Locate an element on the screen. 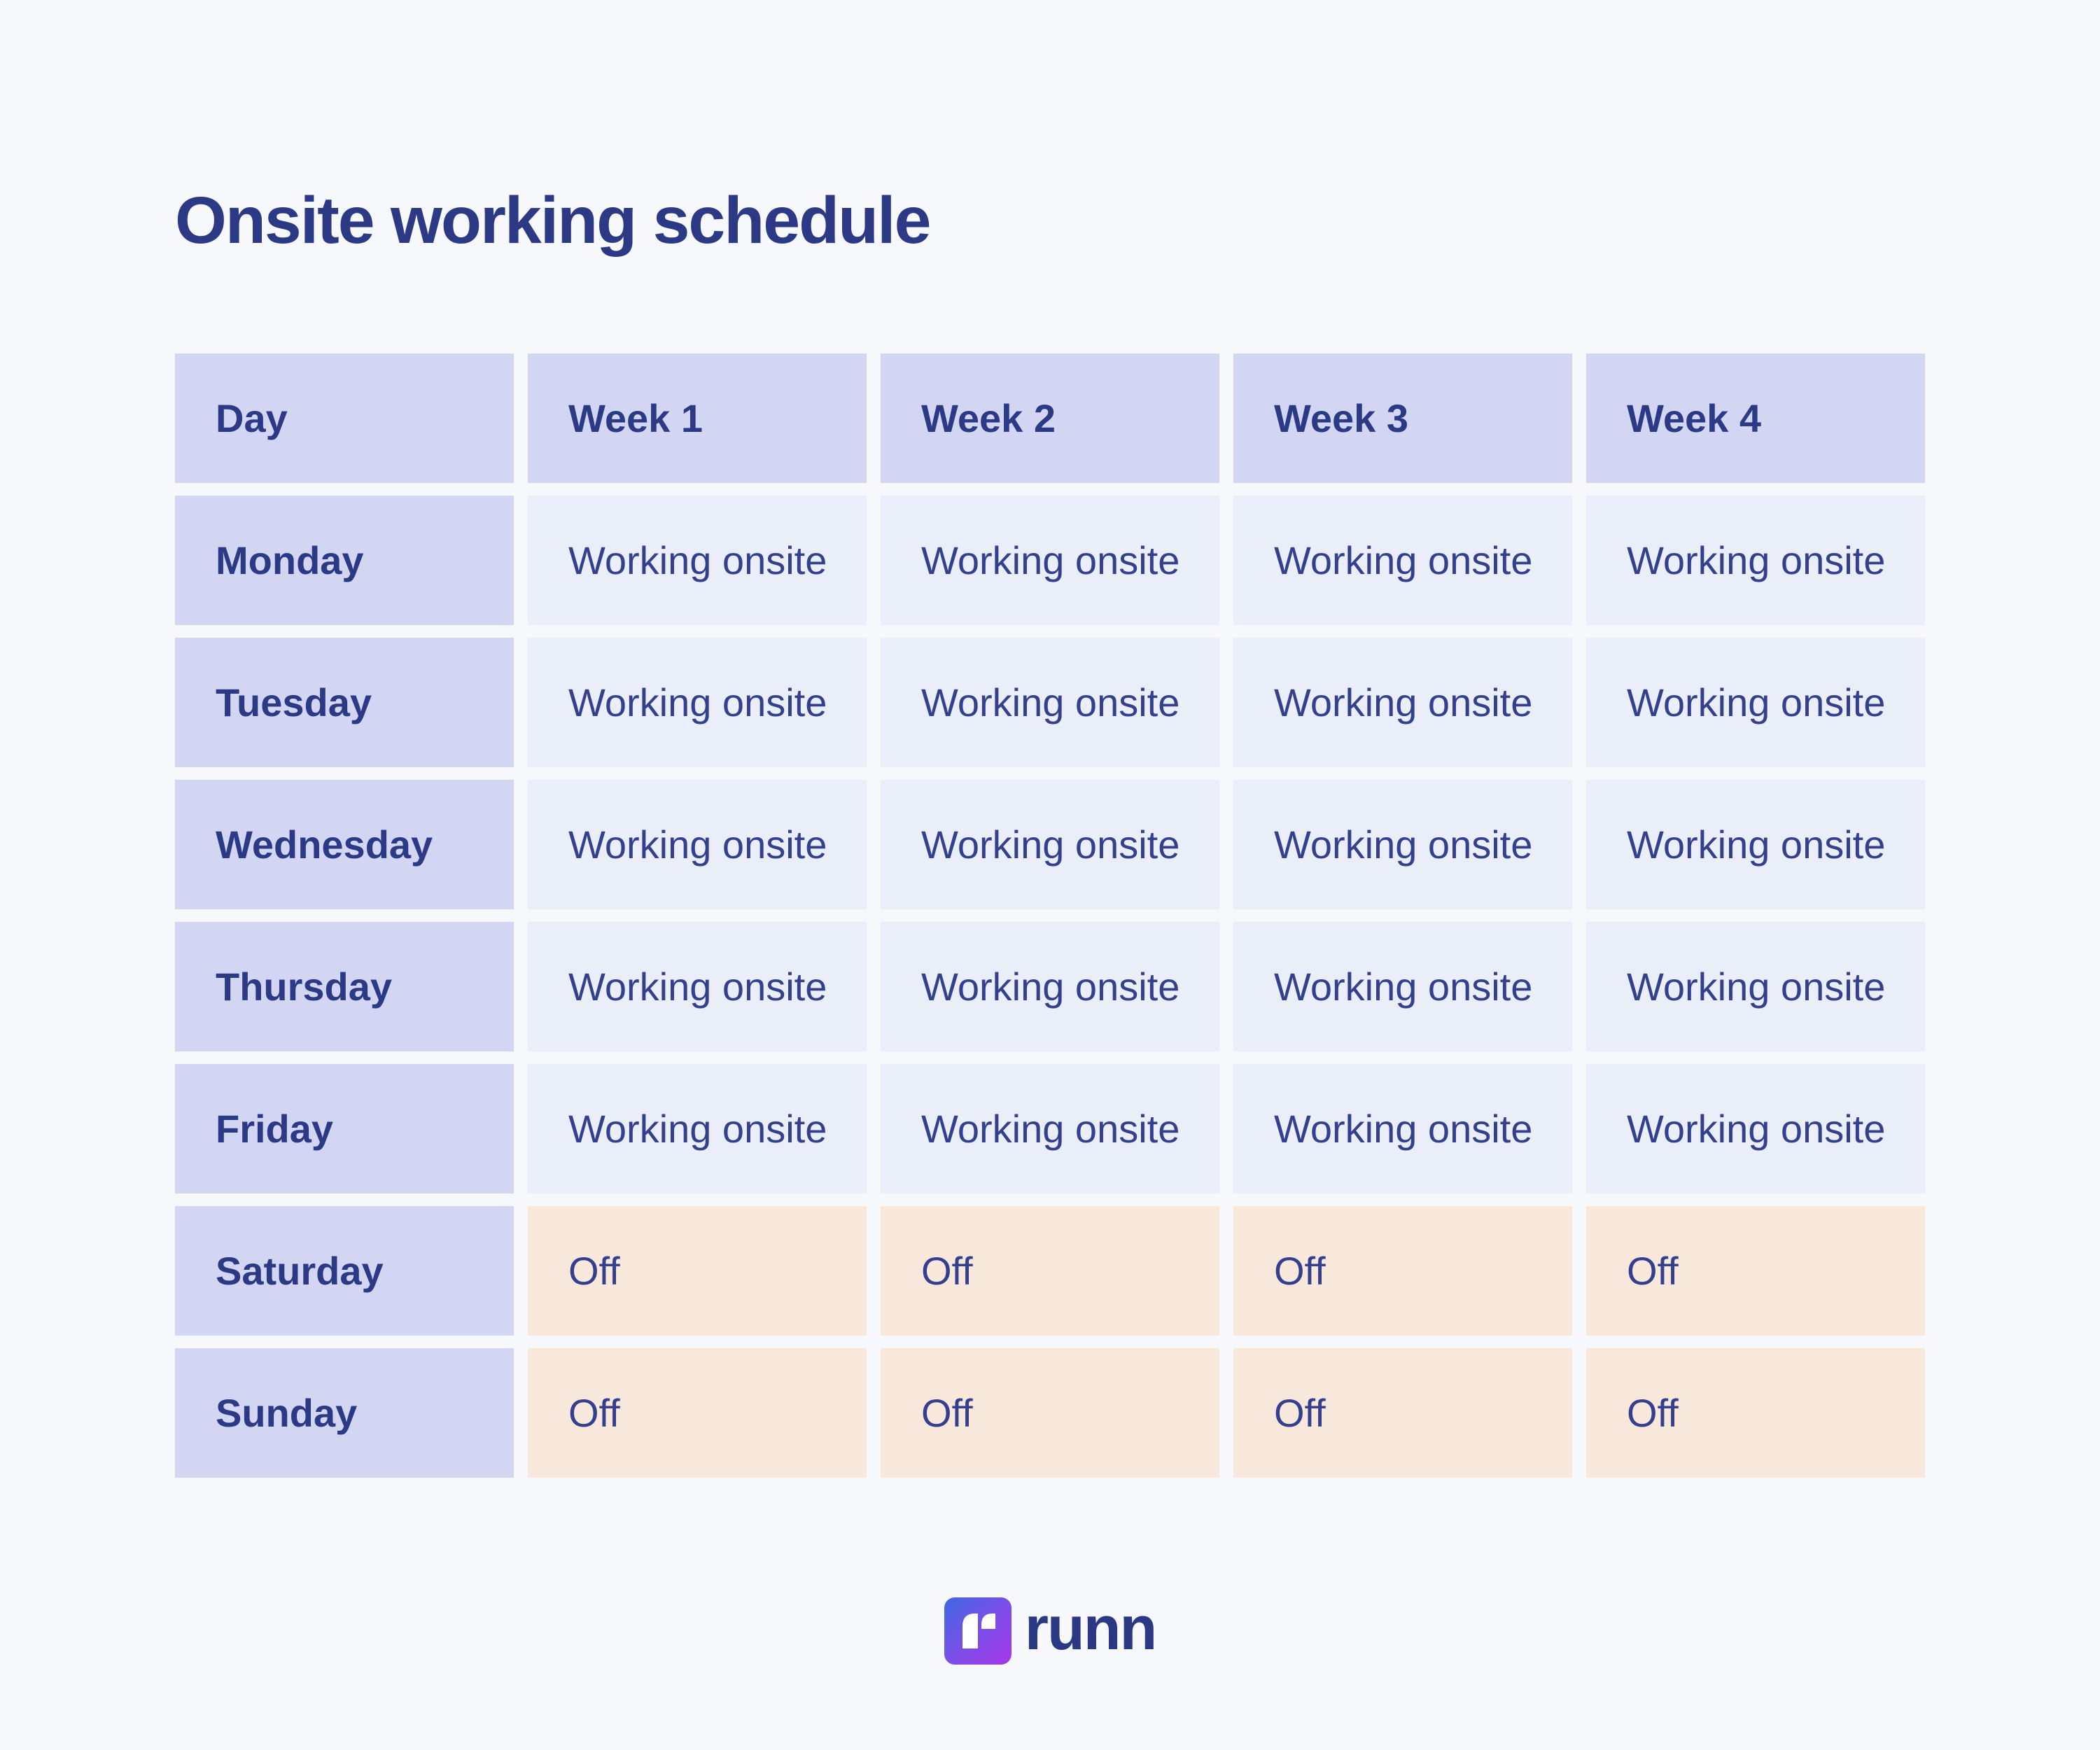  runn-logo: runn is located at coordinates (1050, 1631).